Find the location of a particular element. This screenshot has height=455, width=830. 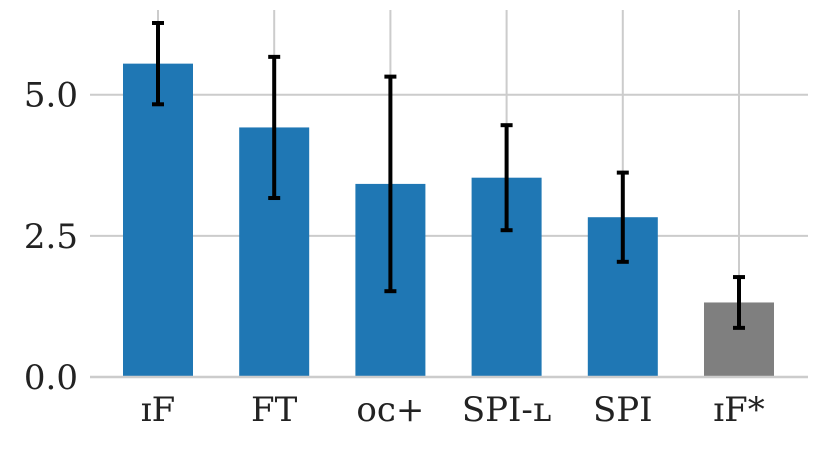

x-tick-label: SPI is located at coordinates (623, 410).